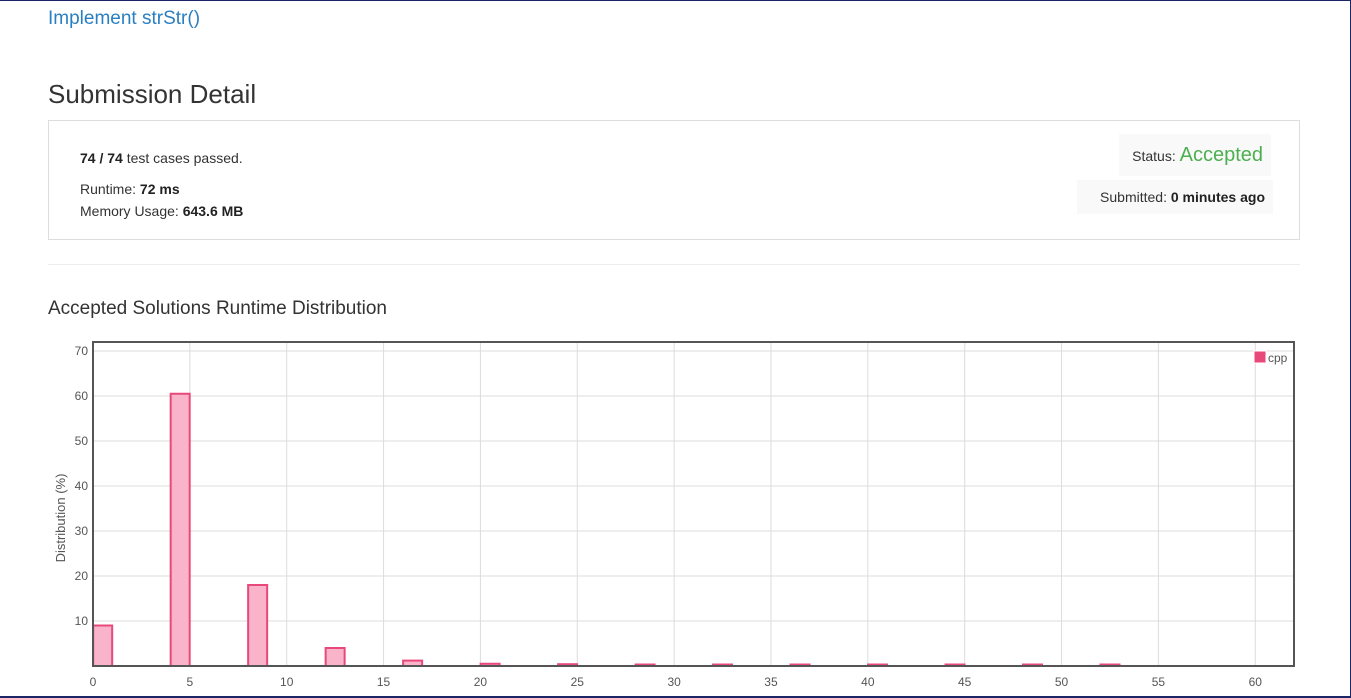 This screenshot has width=1351, height=698. I want to click on x-tick-label: 30, so click(674, 682).